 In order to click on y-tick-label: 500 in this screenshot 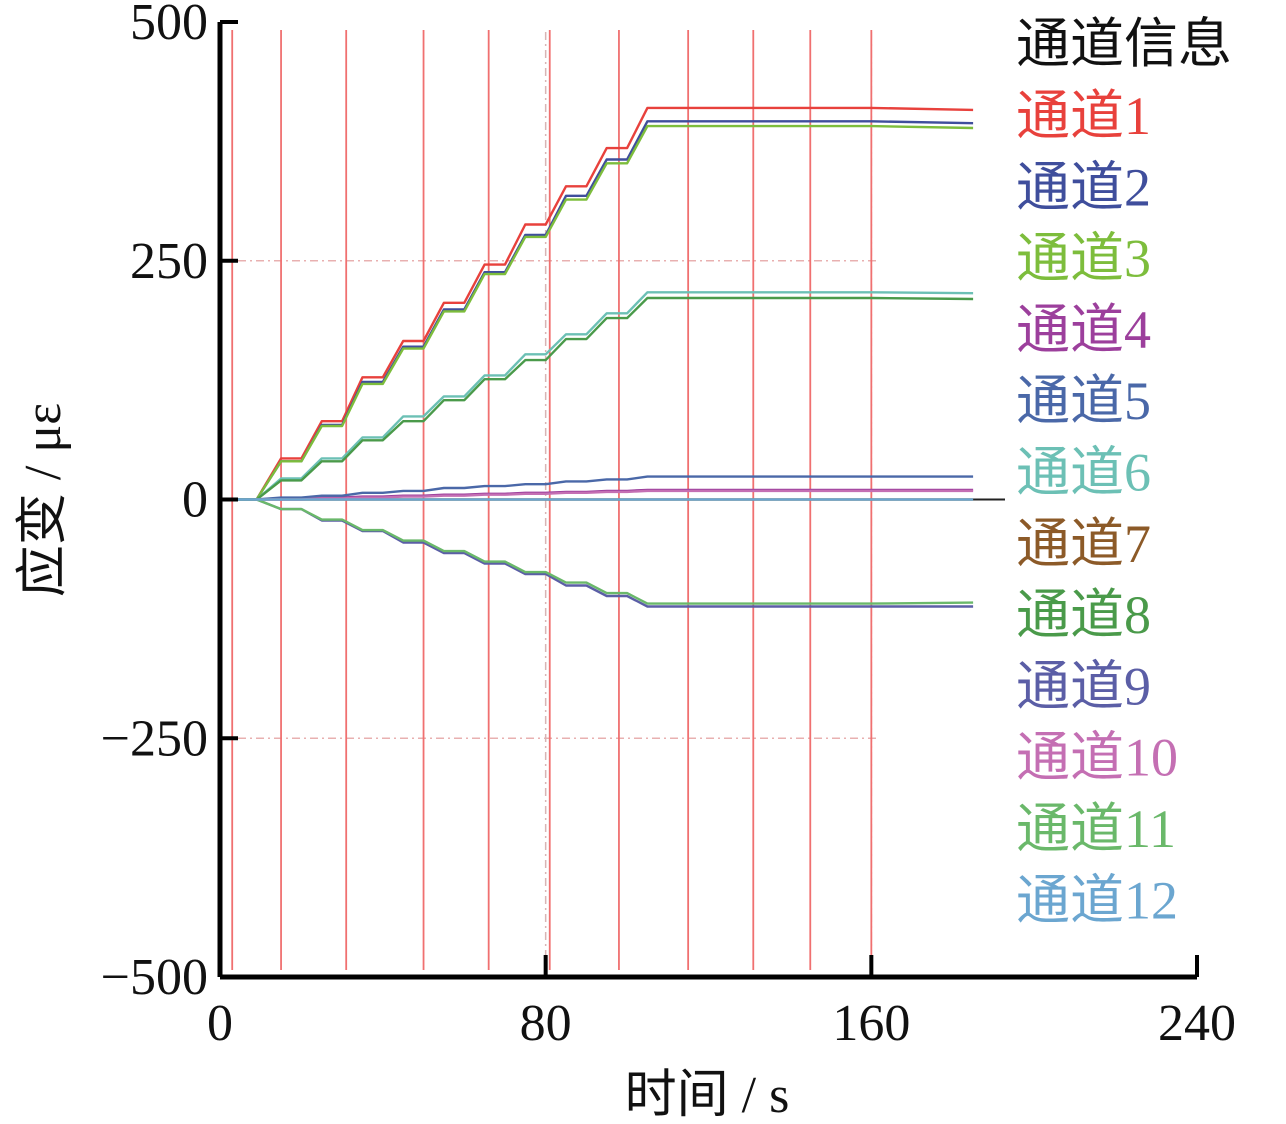, I will do `click(169, 25)`.